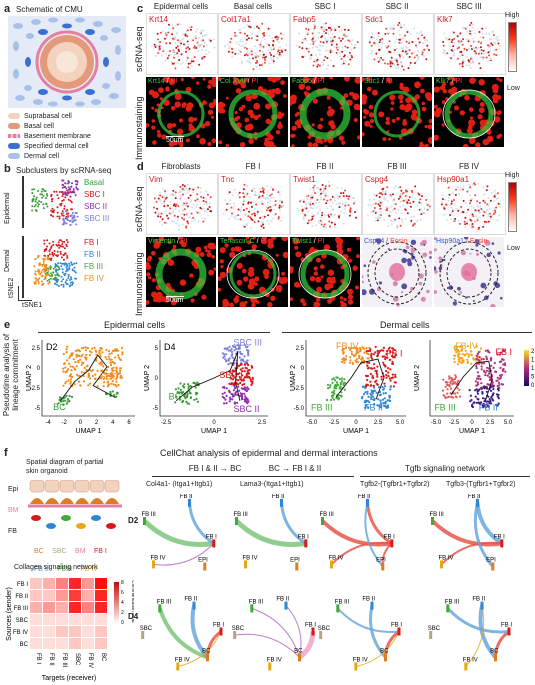 The image size is (535, 685). What do you see at coordinates (374, 262) in the screenshot?
I see `stained-cell` at bounding box center [374, 262].